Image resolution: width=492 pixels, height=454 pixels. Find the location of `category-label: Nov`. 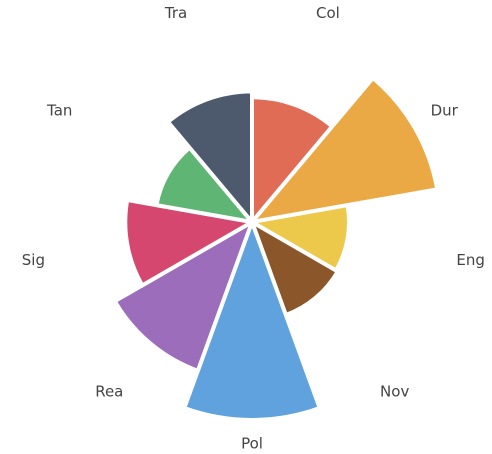

category-label: Nov is located at coordinates (394, 392).